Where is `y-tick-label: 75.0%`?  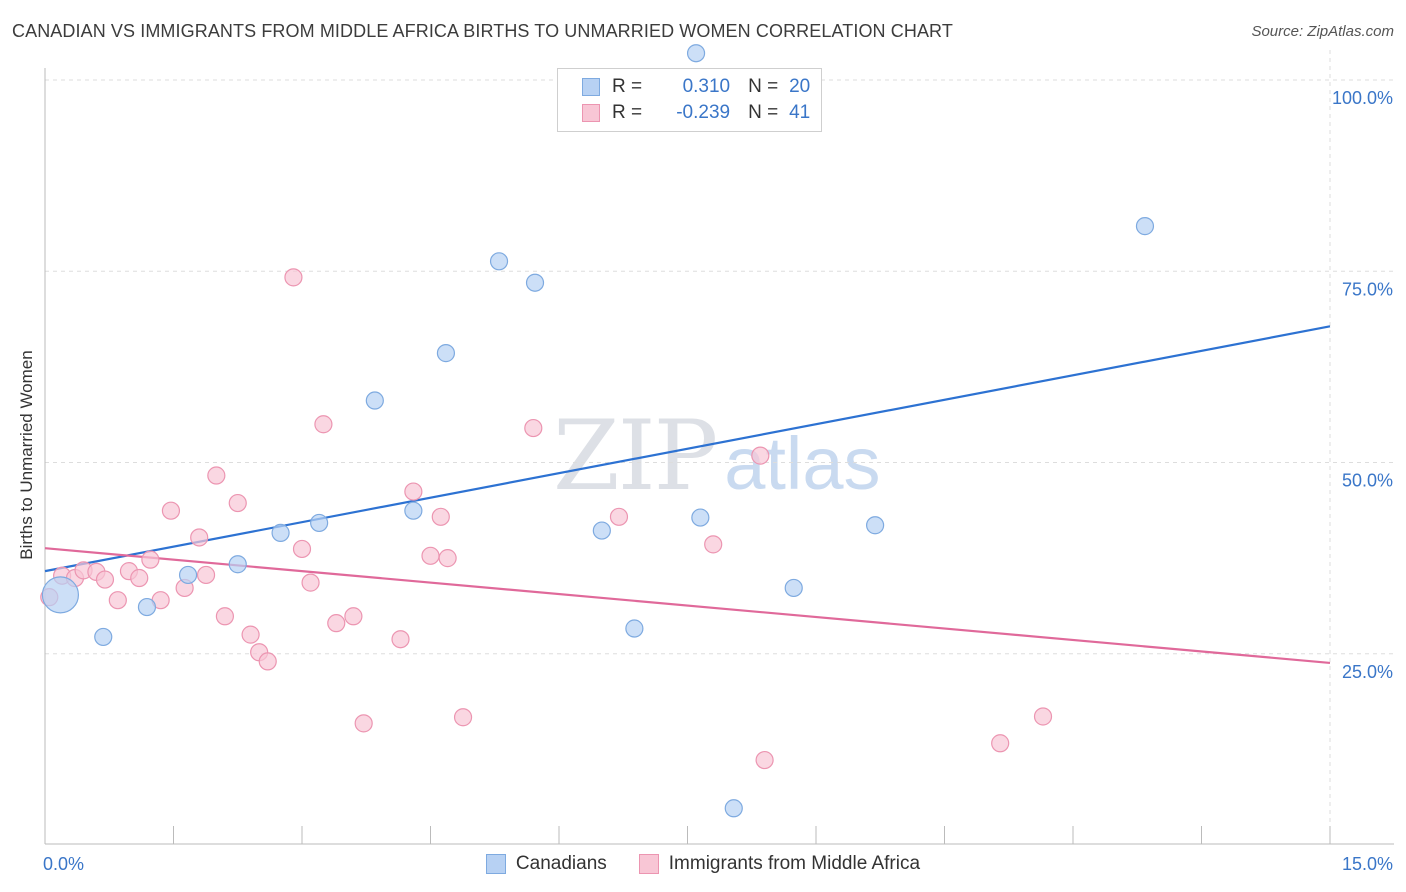 y-tick-label: 75.0% is located at coordinates (1367, 289).